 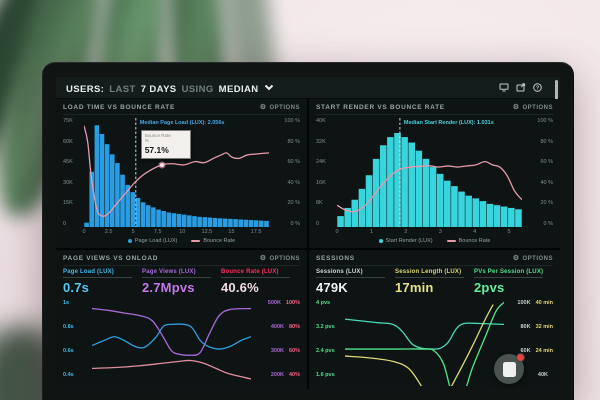 What do you see at coordinates (325, 351) in the screenshot?
I see `y-axis-label: 2.4 pvs` at bounding box center [325, 351].